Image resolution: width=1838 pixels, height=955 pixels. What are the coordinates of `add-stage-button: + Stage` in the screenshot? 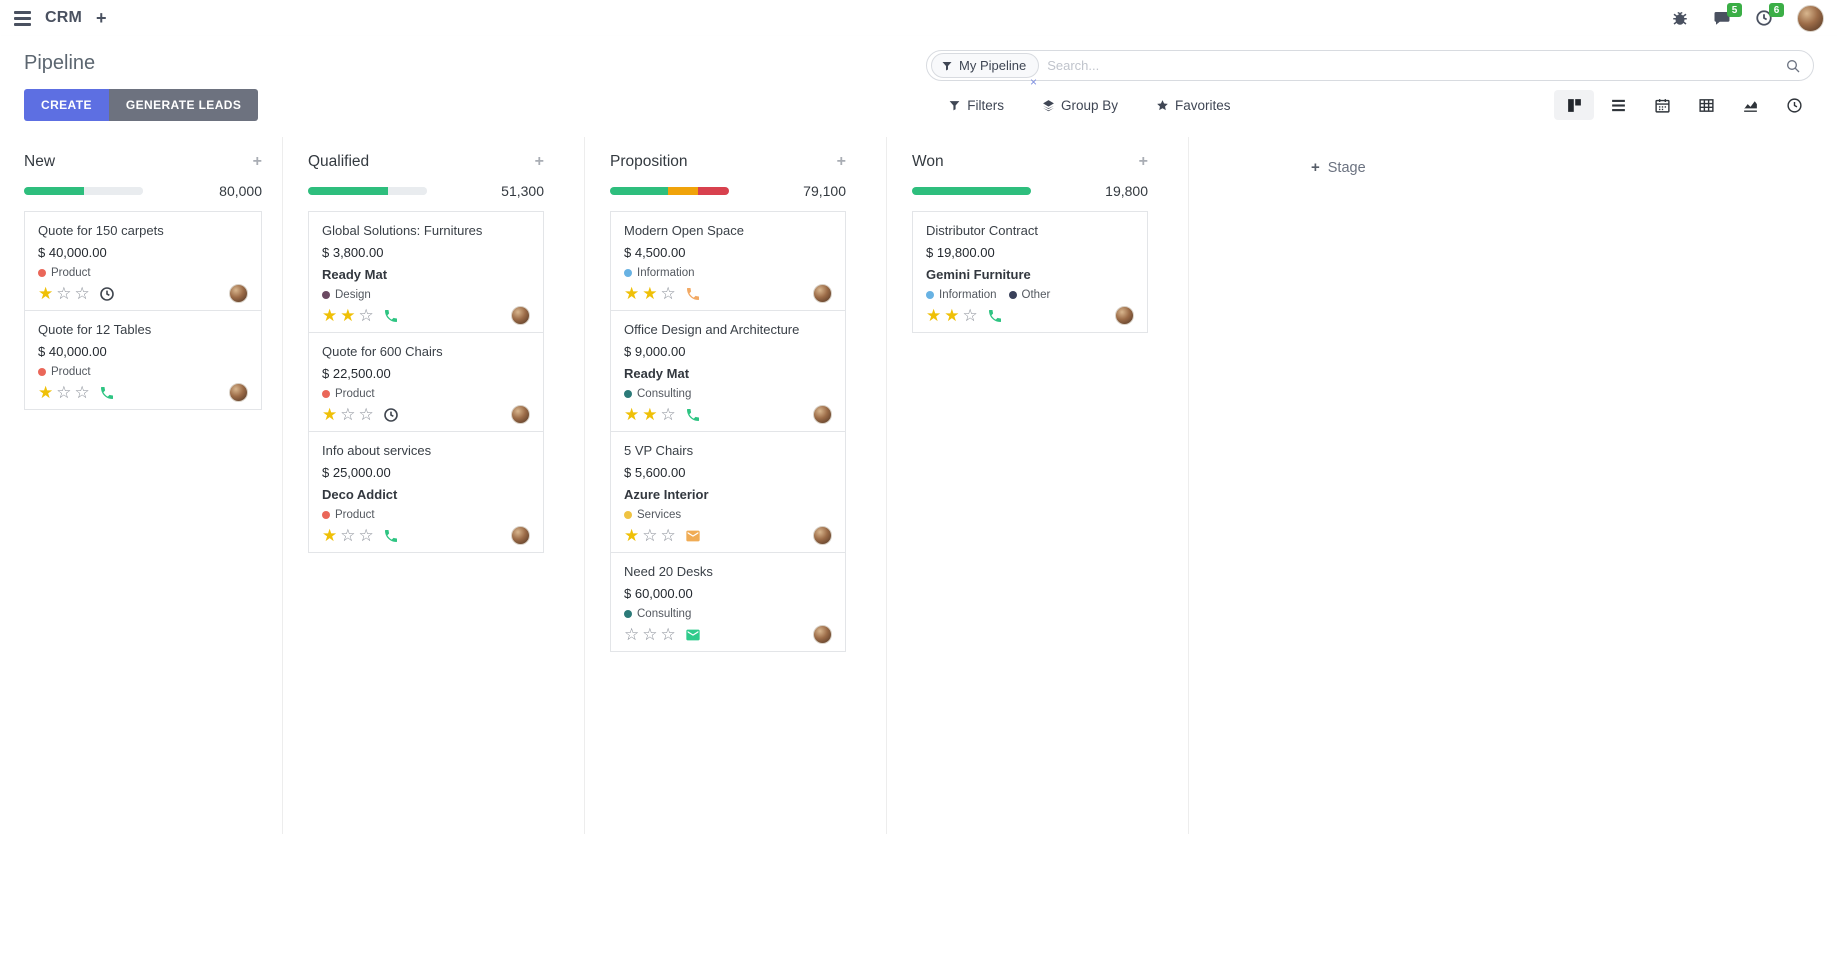 It's located at (1338, 167).